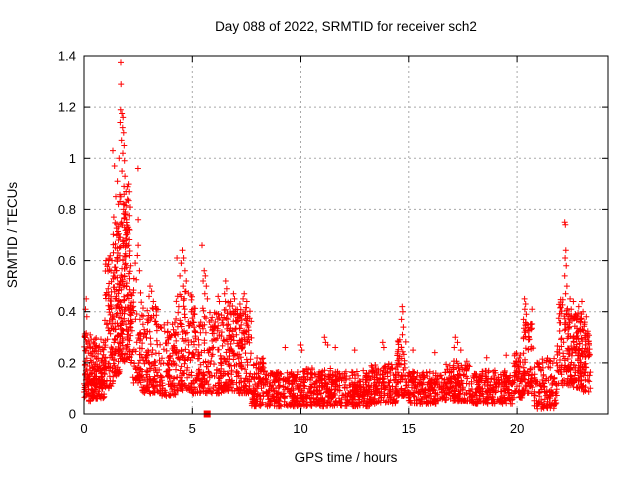 This screenshot has width=640, height=480. I want to click on x-tick-label: 10, so click(300, 428).